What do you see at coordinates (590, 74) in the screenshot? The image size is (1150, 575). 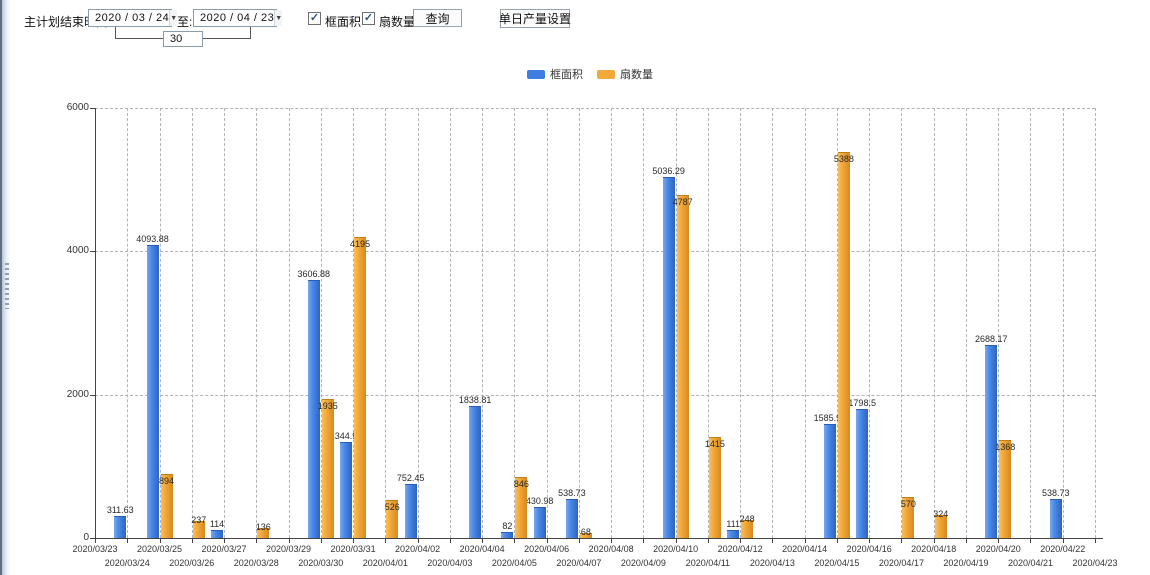 I see `chart-legend: 框面积 扇数量` at bounding box center [590, 74].